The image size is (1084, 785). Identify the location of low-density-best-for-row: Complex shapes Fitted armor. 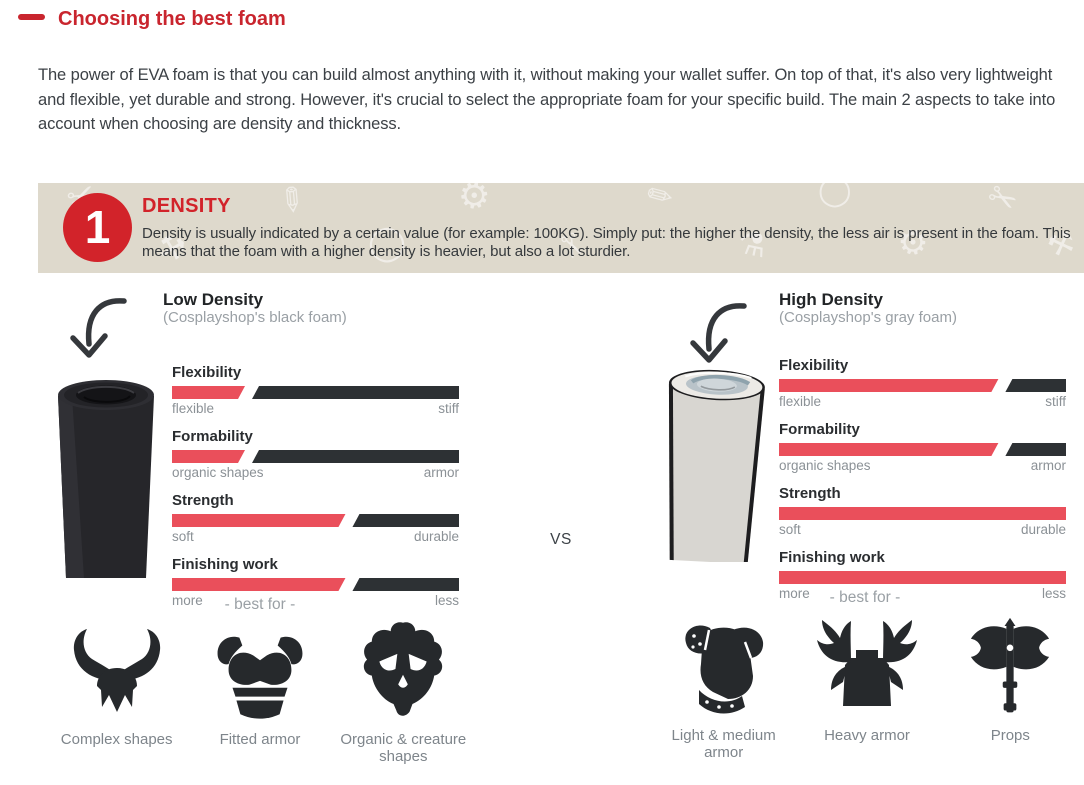
(260, 690).